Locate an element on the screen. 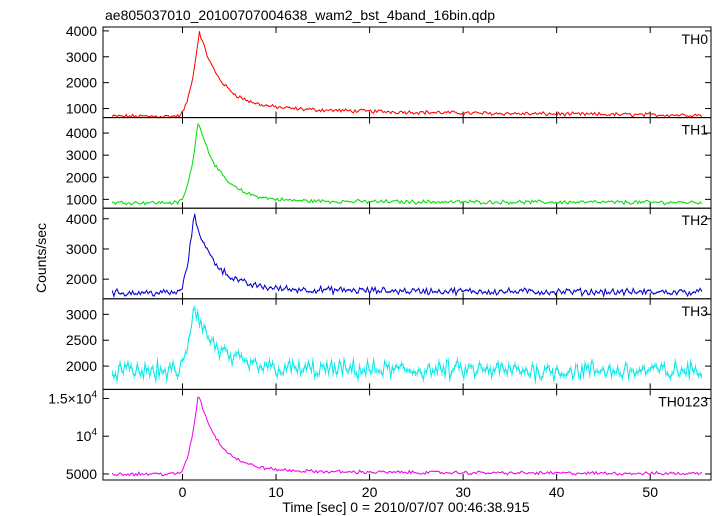 This screenshot has width=717, height=516. series-line-th0 is located at coordinates (407, 75).